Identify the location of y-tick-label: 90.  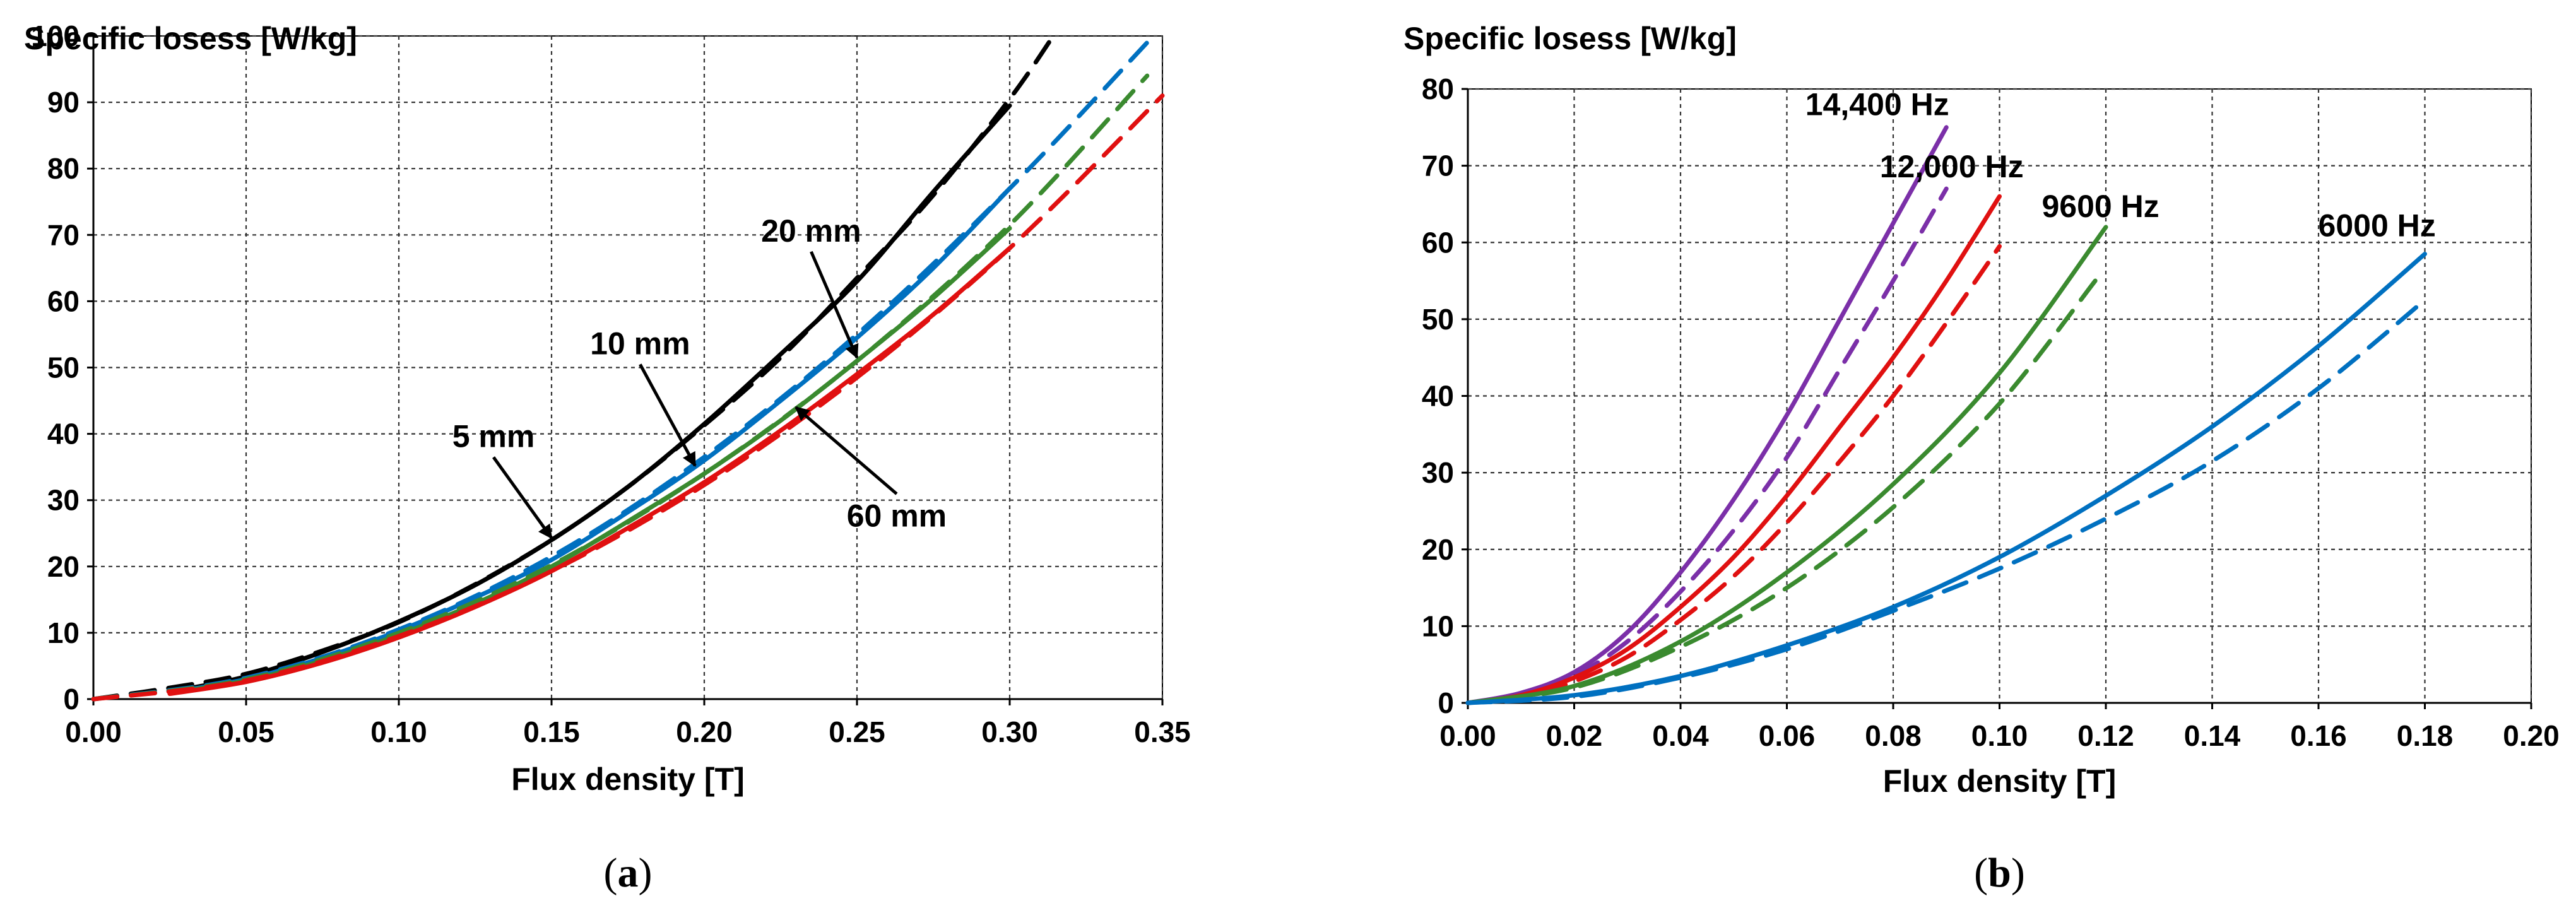
(63, 102).